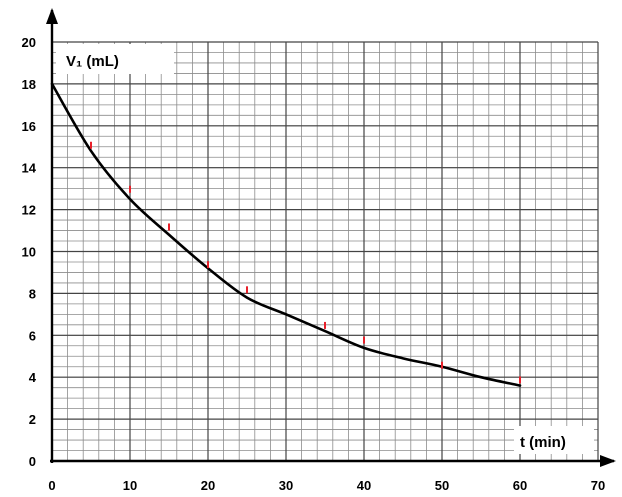 The height and width of the screenshot is (497, 622). Describe the element at coordinates (29, 126) in the screenshot. I see `y-tick-label: 16` at that location.